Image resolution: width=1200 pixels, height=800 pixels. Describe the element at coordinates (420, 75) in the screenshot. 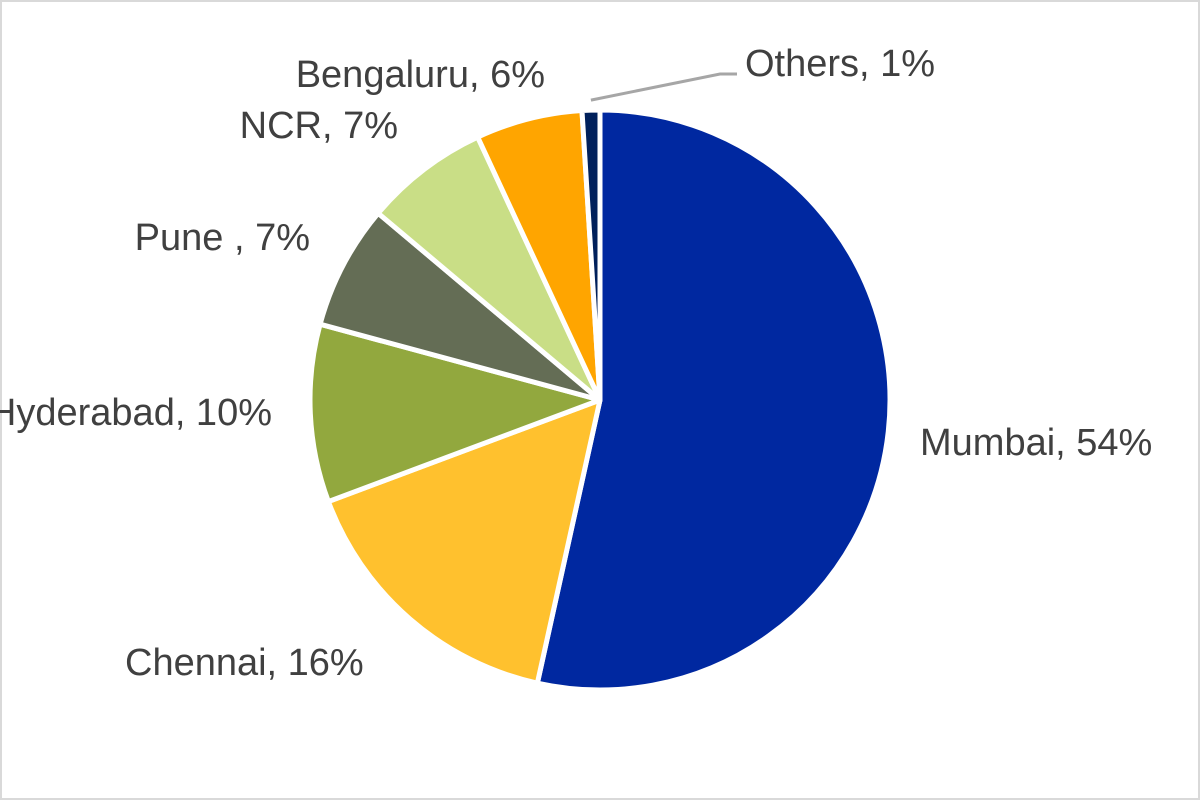

I see `slice-label-bengaluru: Bengaluru, 6%` at that location.